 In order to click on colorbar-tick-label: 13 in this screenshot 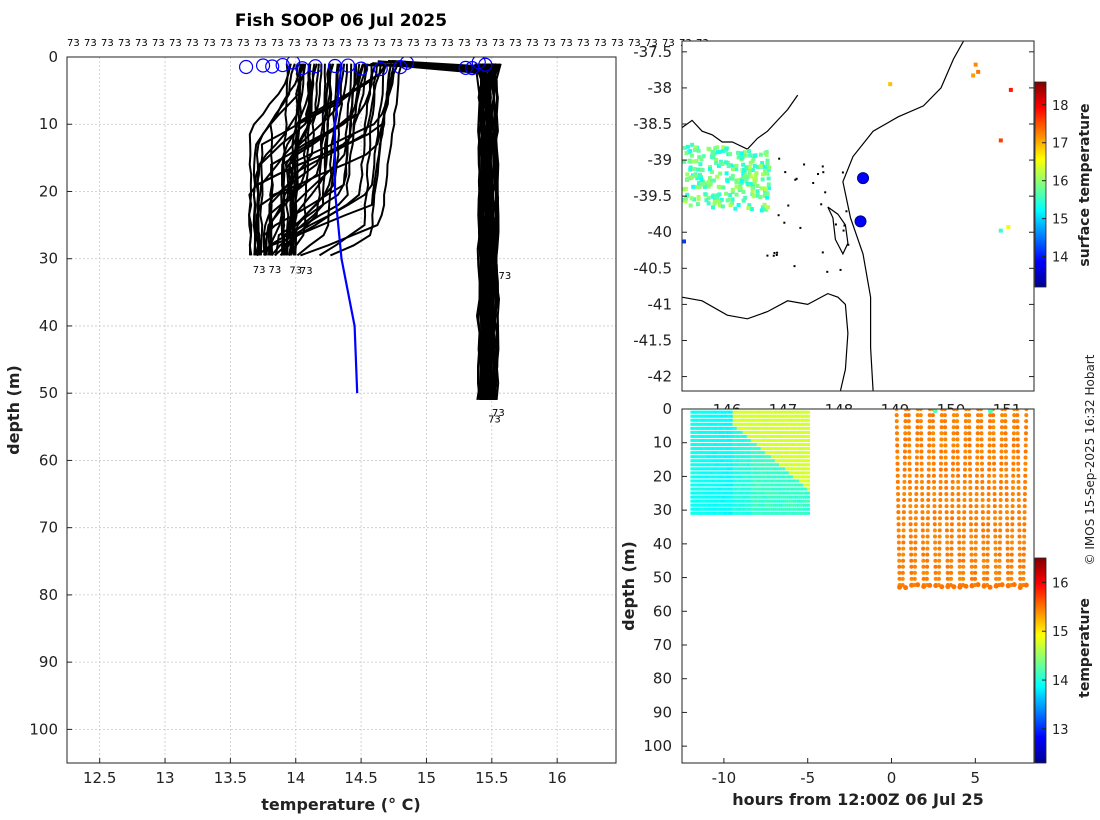, I will do `click(1060, 730)`.